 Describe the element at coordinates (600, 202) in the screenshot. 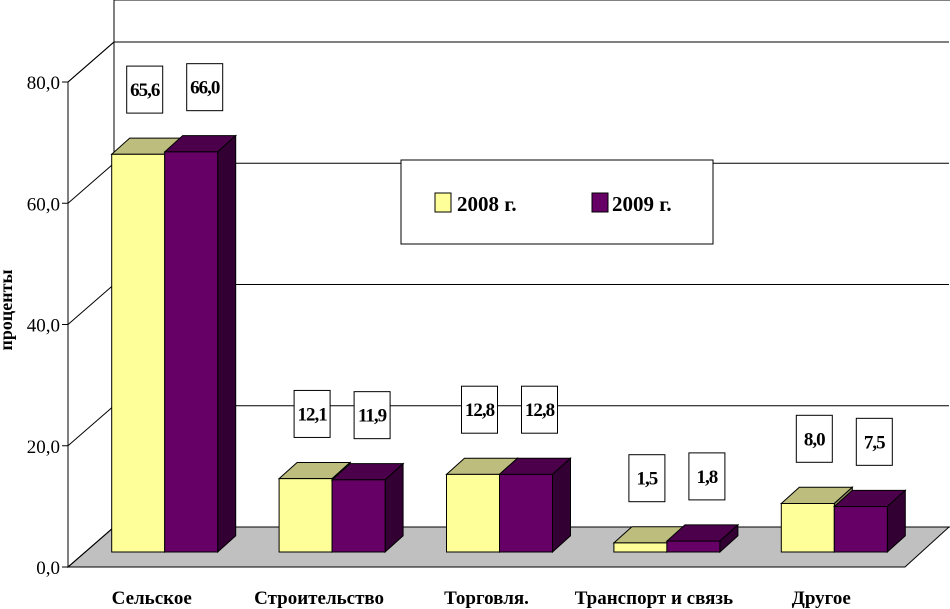

I see `legend-swatch-2009` at that location.